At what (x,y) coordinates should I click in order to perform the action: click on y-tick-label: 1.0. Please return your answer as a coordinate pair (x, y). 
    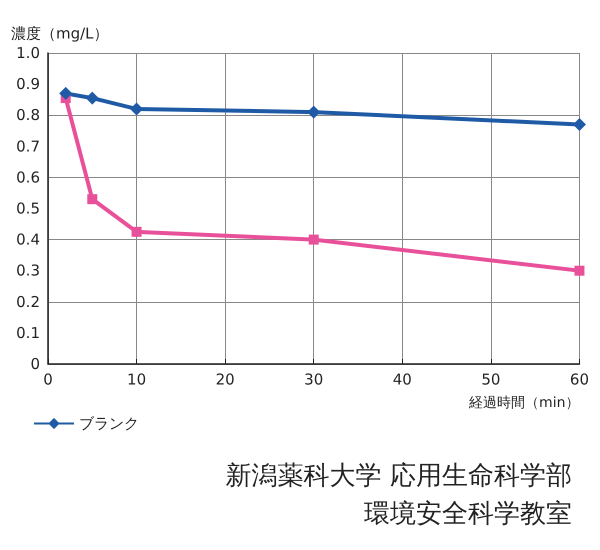
    Looking at the image, I should click on (28, 53).